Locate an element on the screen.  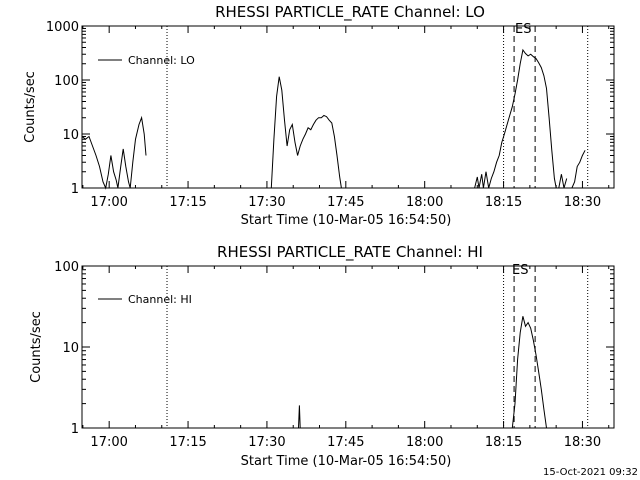
series-hi is located at coordinates (422, 372).